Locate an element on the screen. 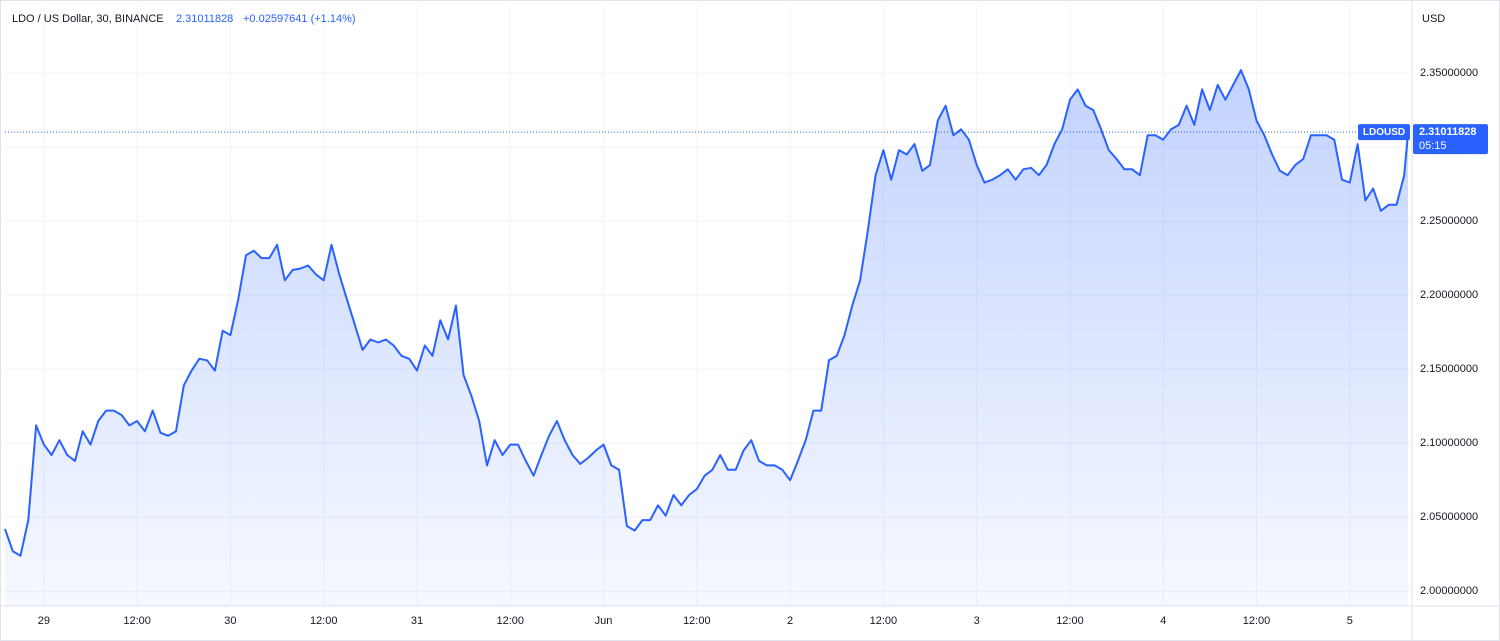 The width and height of the screenshot is (1500, 641). y-tick-label: 2.10000000 is located at coordinates (1449, 443).